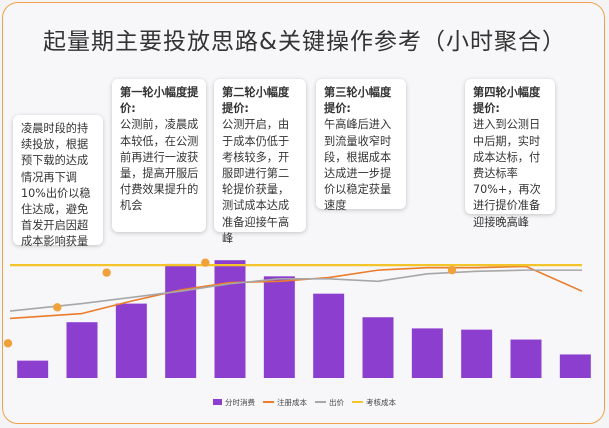 This screenshot has width=609, height=428. Describe the element at coordinates (240, 402) in the screenshot. I see `legend-label-spend: 分时消费` at that location.